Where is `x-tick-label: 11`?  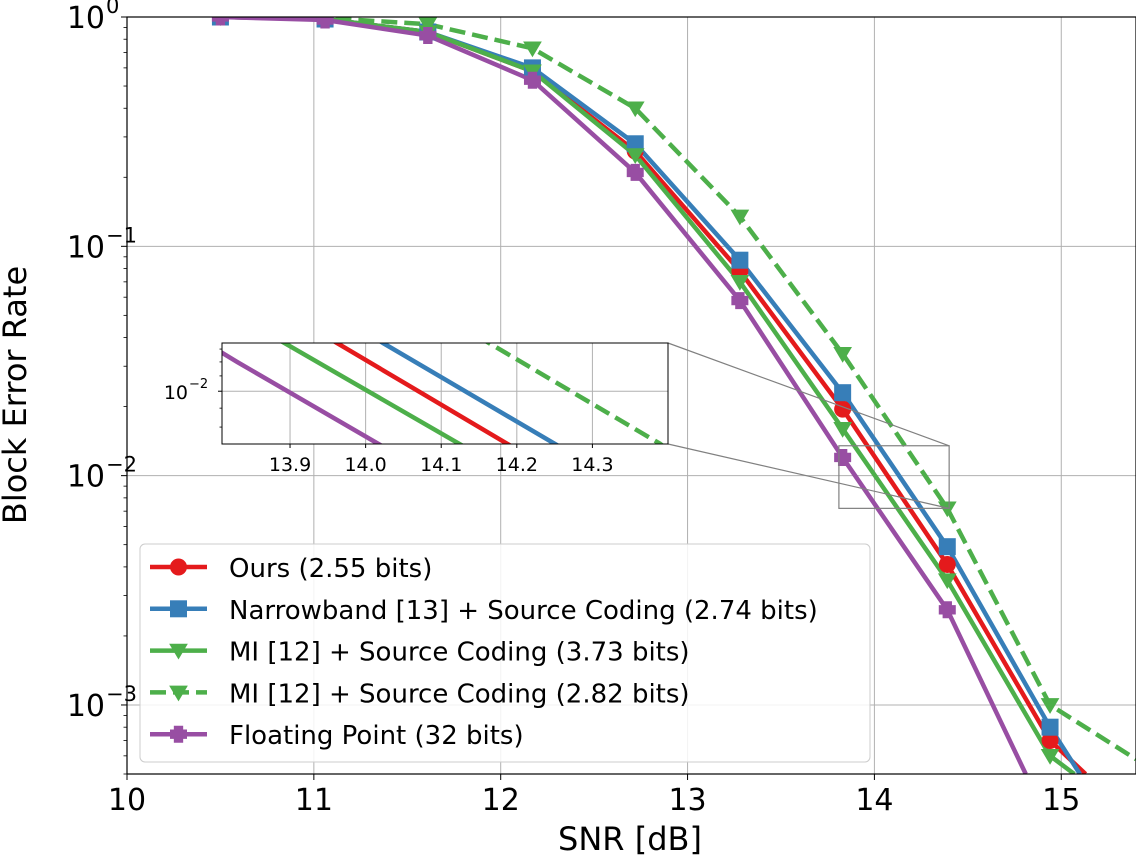 x-tick-label: 11 is located at coordinates (314, 800).